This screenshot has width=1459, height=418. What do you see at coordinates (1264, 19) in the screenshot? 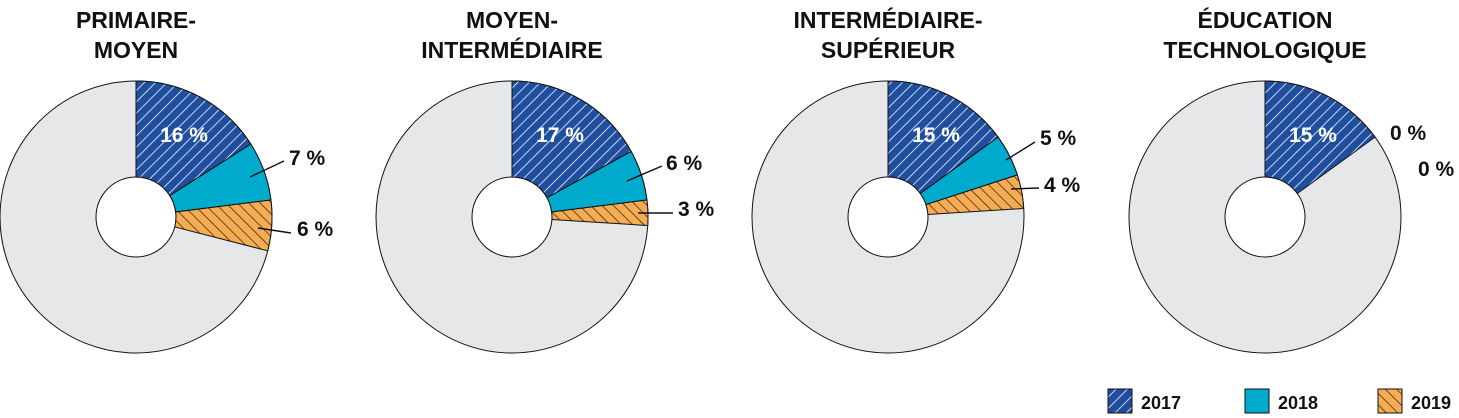
I see `chart-title: ÉDUCATION` at bounding box center [1264, 19].